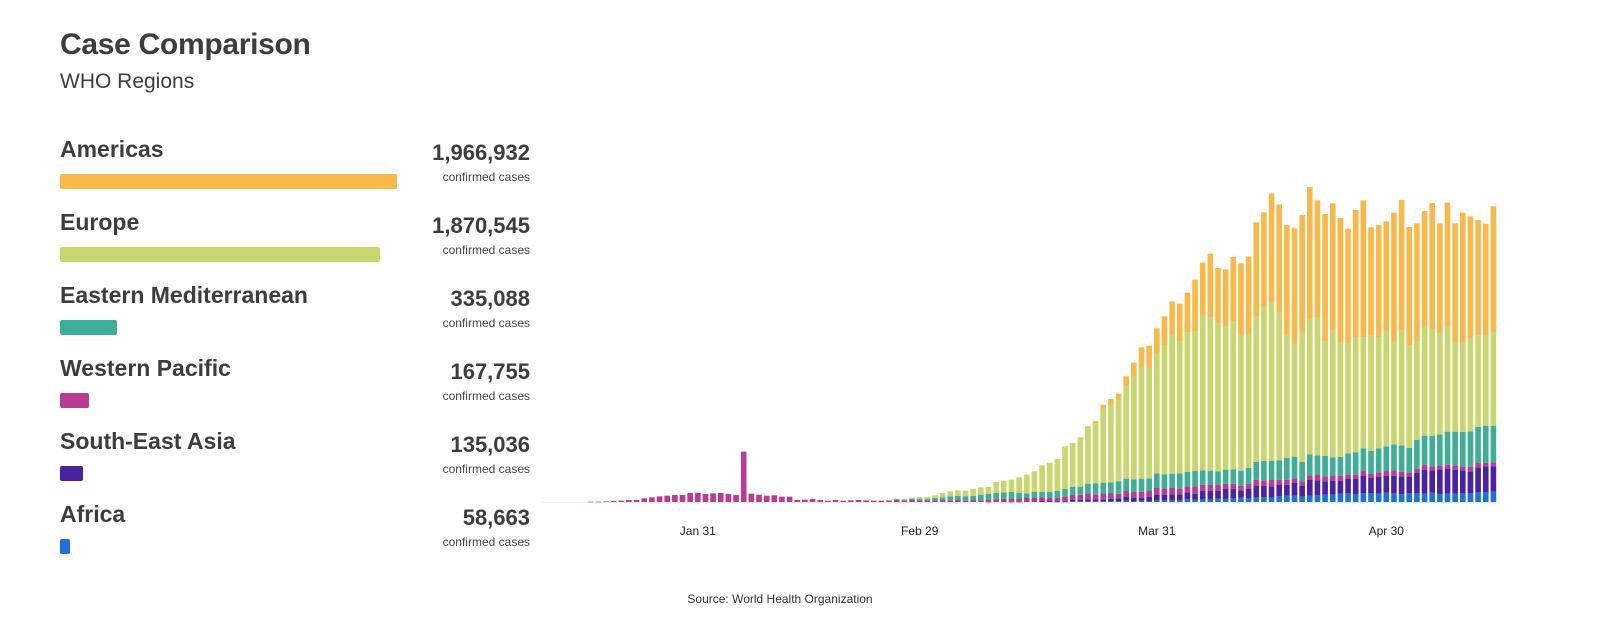 The image size is (1600, 632). I want to click on x-tick-label: Feb 29, so click(920, 531).